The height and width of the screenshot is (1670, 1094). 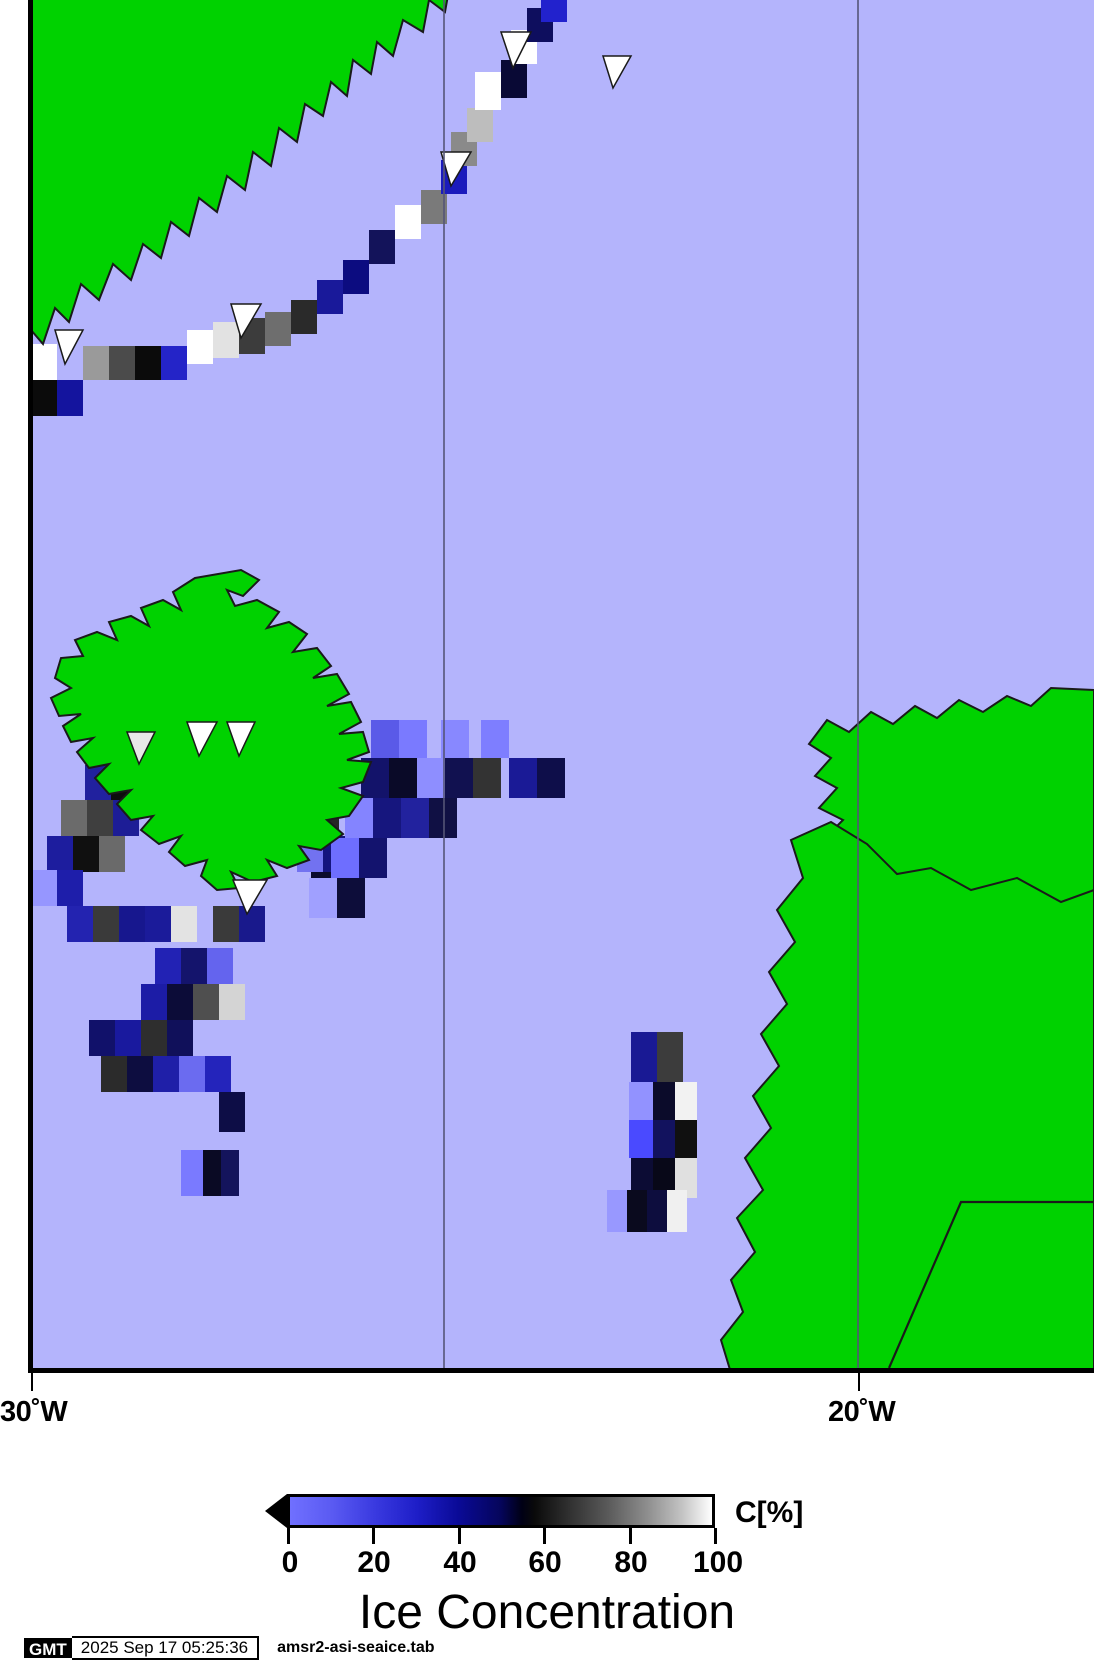 I want to click on colorbar-ramp, so click(x=501, y=1511).